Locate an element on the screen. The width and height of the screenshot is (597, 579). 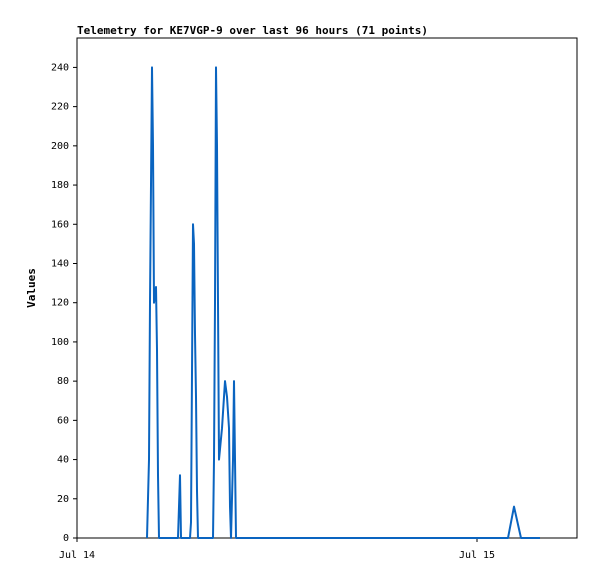
x-tick-label: Jul 15 is located at coordinates (477, 555).